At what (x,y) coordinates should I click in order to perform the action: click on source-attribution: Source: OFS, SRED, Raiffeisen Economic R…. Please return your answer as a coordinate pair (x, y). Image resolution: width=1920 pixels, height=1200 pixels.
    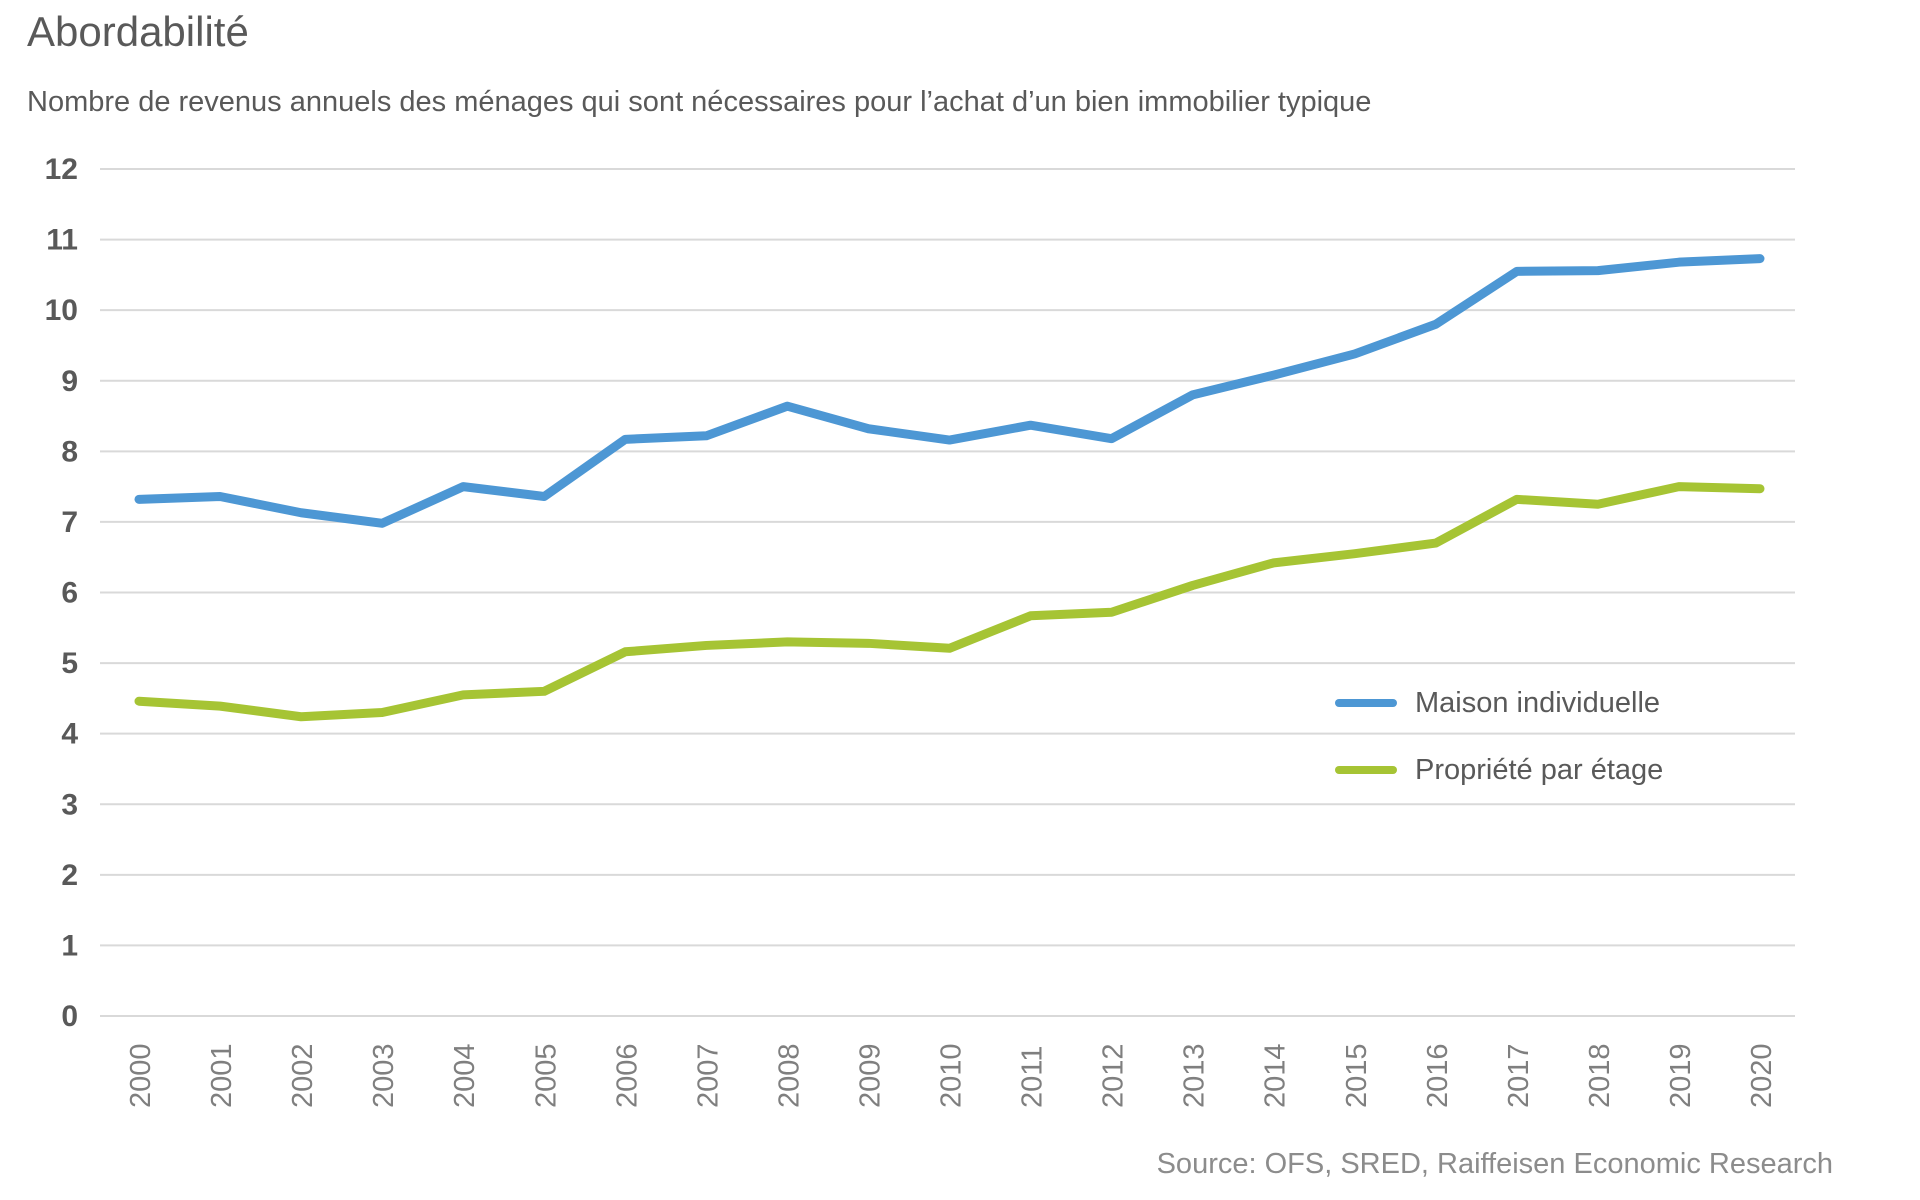
    Looking at the image, I should click on (1494, 1164).